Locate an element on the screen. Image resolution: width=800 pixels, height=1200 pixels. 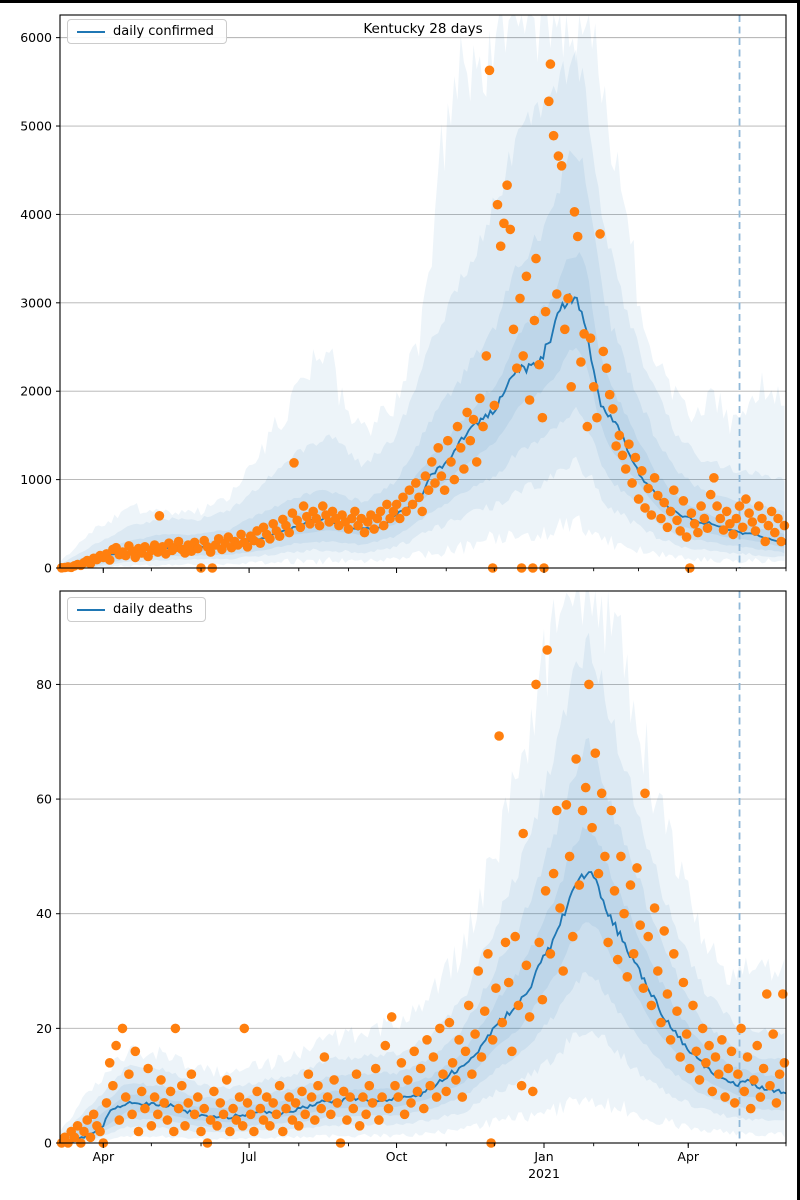
x-tick-label: Apr is located at coordinates (103, 1156).